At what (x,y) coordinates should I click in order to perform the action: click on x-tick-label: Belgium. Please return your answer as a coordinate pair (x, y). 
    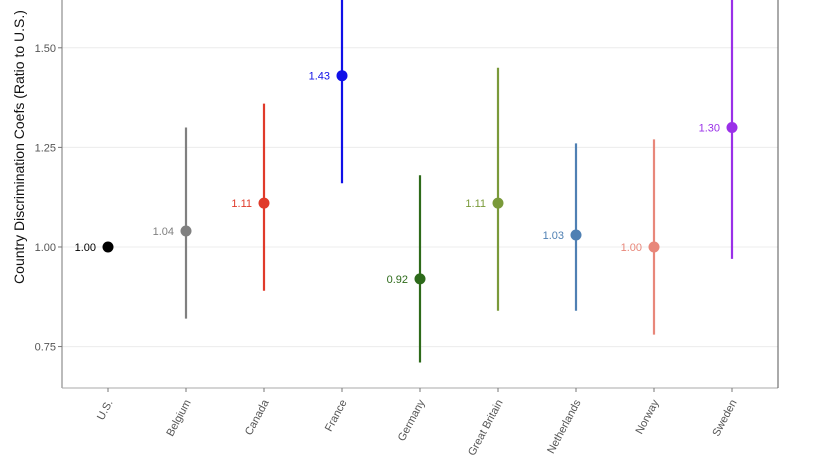
    Looking at the image, I should click on (178, 418).